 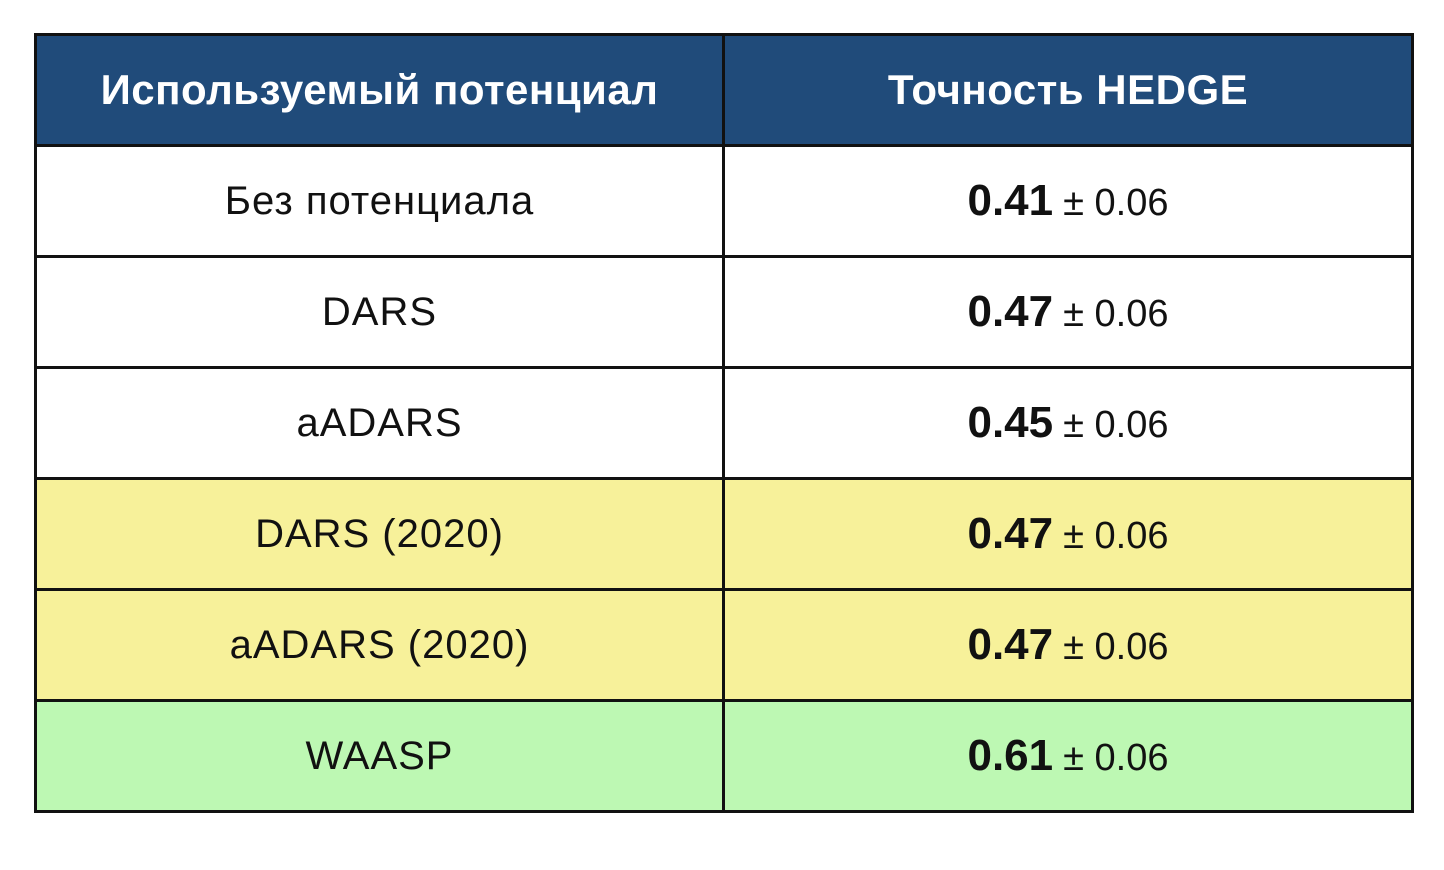 I want to click on potential-cell: WAASP, so click(x=379, y=756).